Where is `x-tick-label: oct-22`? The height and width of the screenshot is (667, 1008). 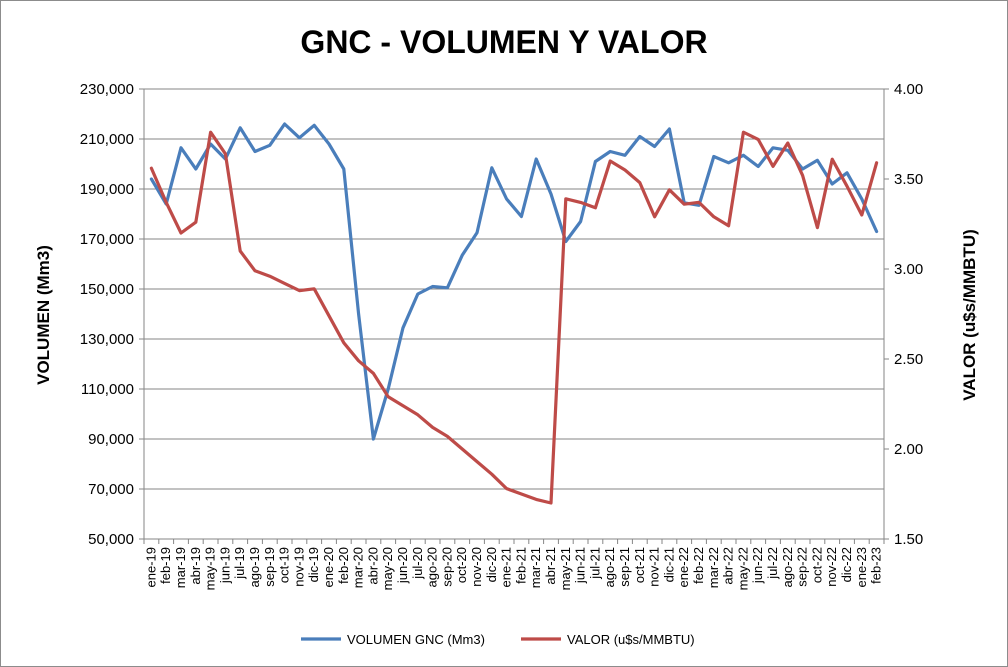
x-tick-label: oct-22 is located at coordinates (816, 565).